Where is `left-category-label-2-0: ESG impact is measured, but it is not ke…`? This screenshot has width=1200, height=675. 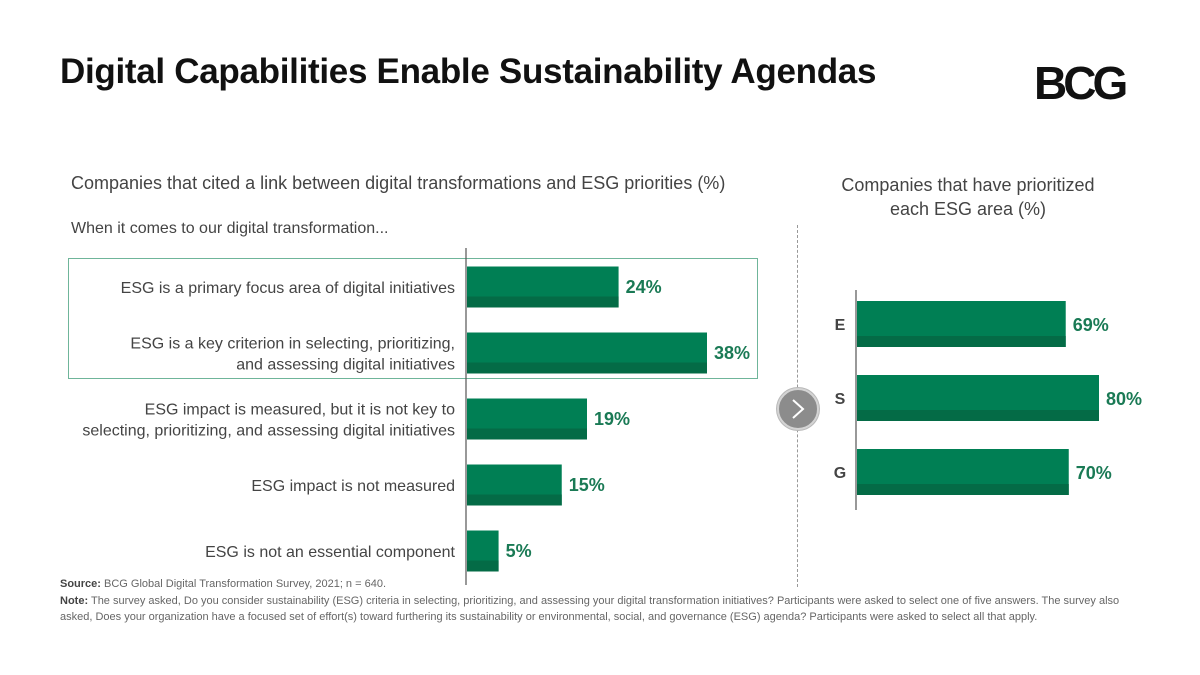 left-category-label-2-0: ESG impact is measured, but it is not ke… is located at coordinates (300, 410).